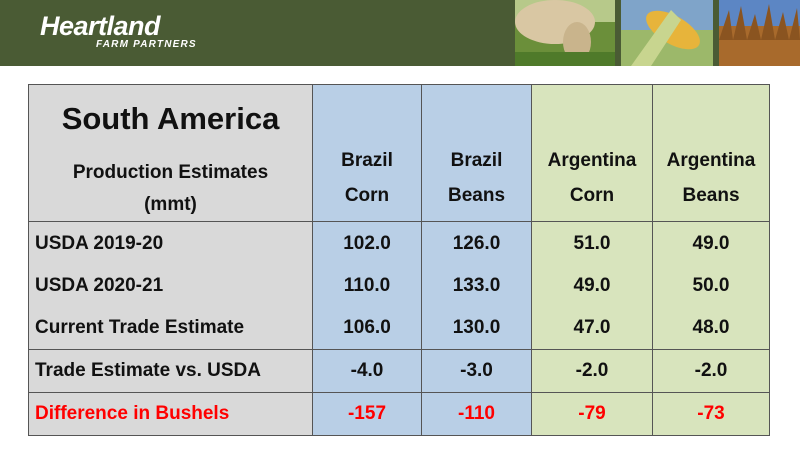 This screenshot has width=800, height=450. What do you see at coordinates (170, 118) in the screenshot?
I see `table-title: South America` at bounding box center [170, 118].